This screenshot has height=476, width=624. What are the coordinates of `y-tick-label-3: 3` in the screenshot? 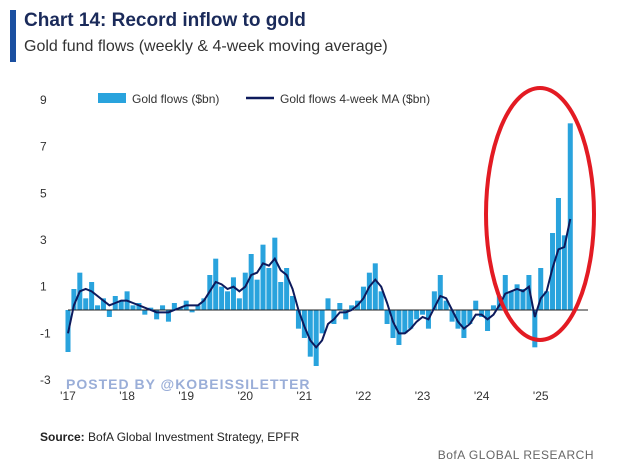 It's located at (43, 240).